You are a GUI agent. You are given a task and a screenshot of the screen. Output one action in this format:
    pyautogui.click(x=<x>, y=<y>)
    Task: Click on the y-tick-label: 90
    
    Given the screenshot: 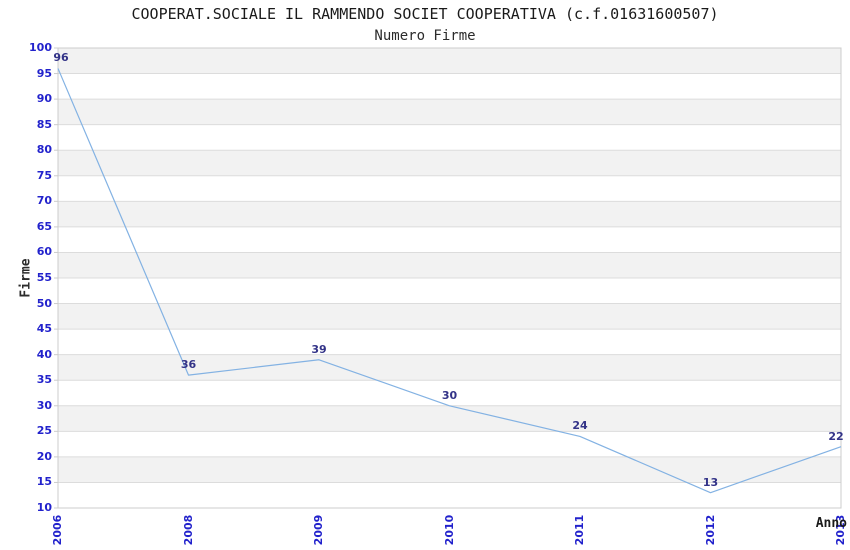 What is the action you would take?
    pyautogui.click(x=44, y=99)
    